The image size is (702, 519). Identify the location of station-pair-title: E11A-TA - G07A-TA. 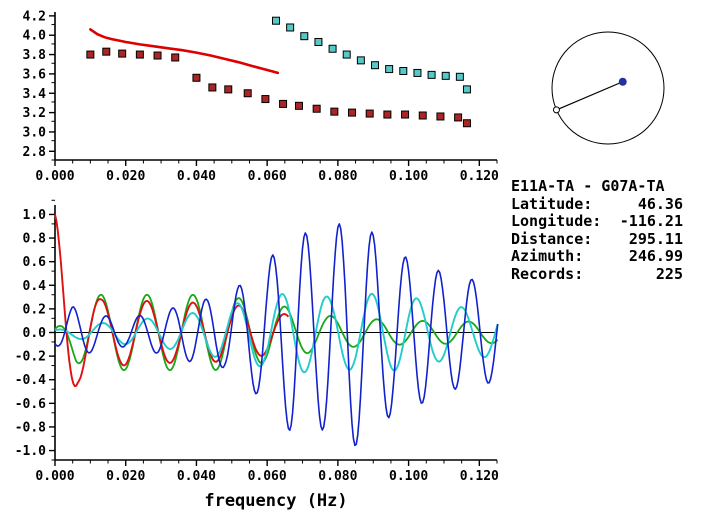
(588, 186).